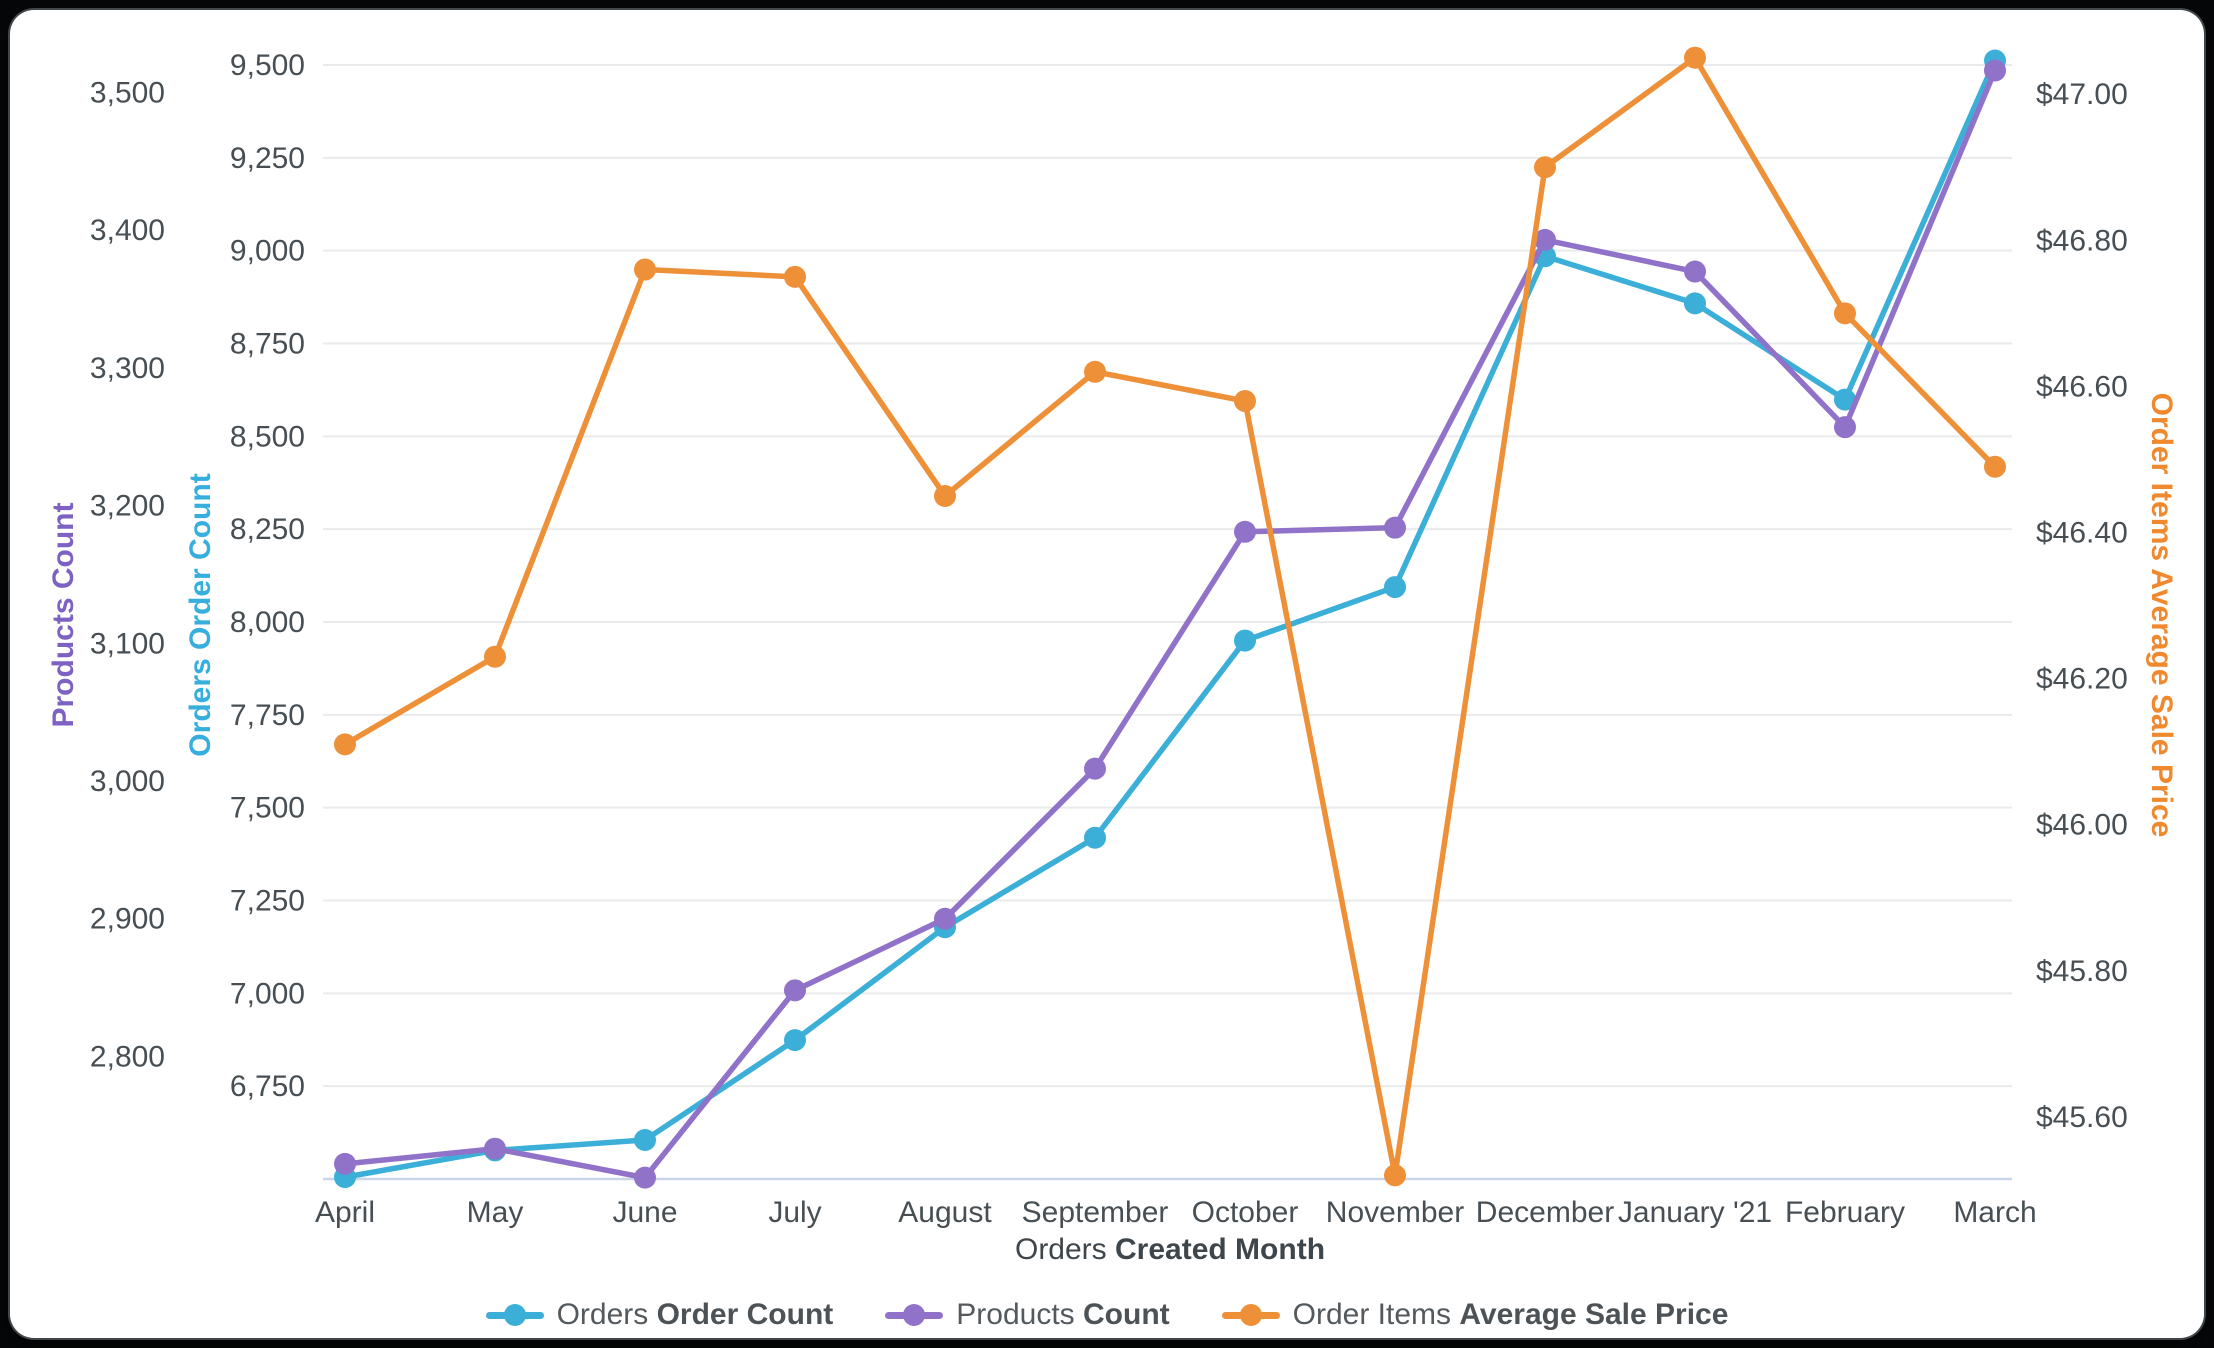 The height and width of the screenshot is (1348, 2214). What do you see at coordinates (127, 1056) in the screenshot?
I see `products-tick-label: 2,800` at bounding box center [127, 1056].